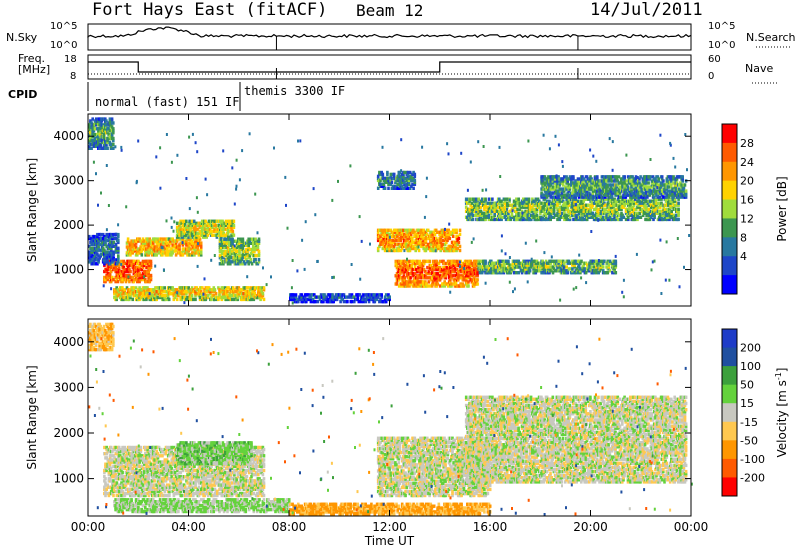  Describe the element at coordinates (721, 26) in the screenshot. I see `nsearch-tick-top: 10^5` at that location.